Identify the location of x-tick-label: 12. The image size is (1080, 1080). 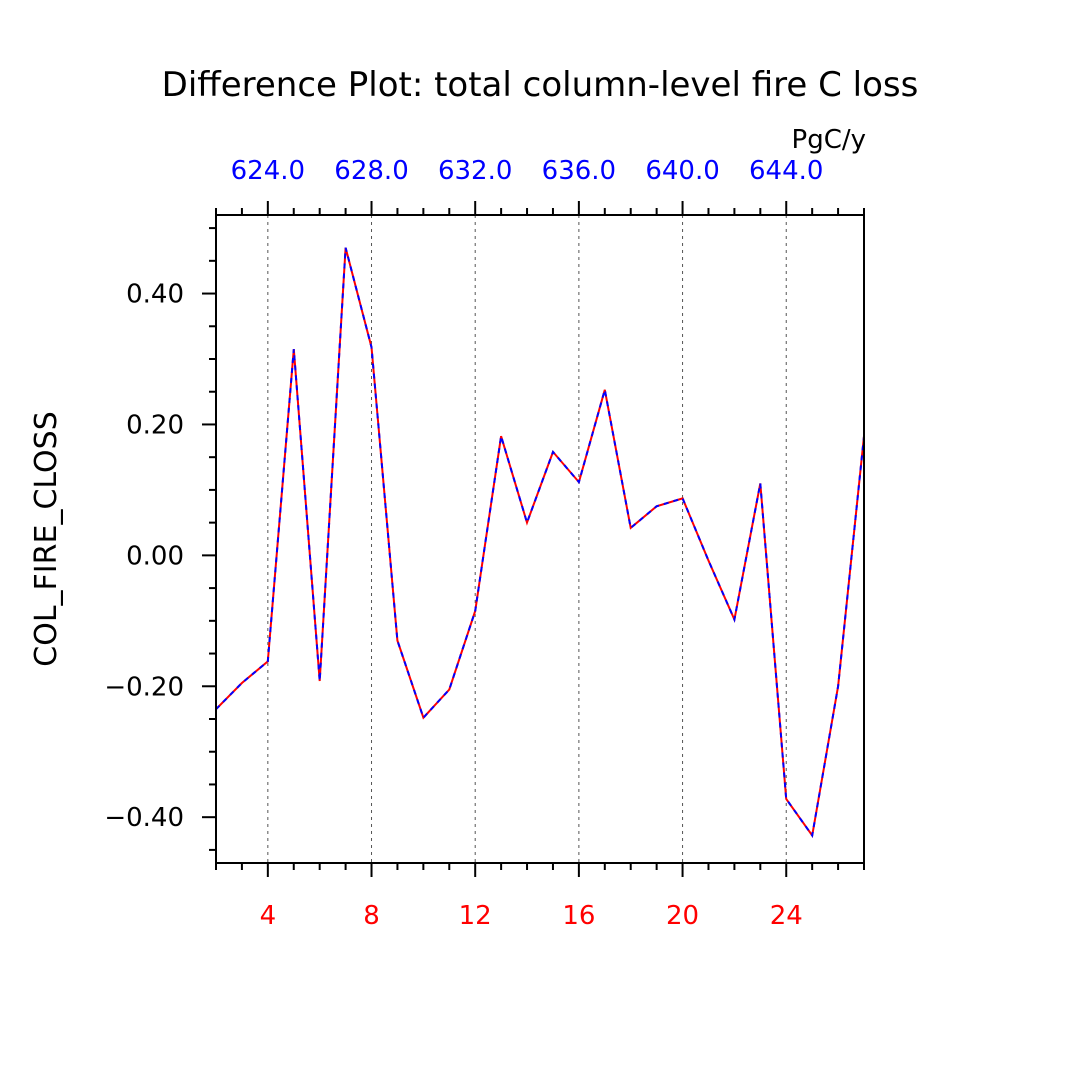
(475, 916).